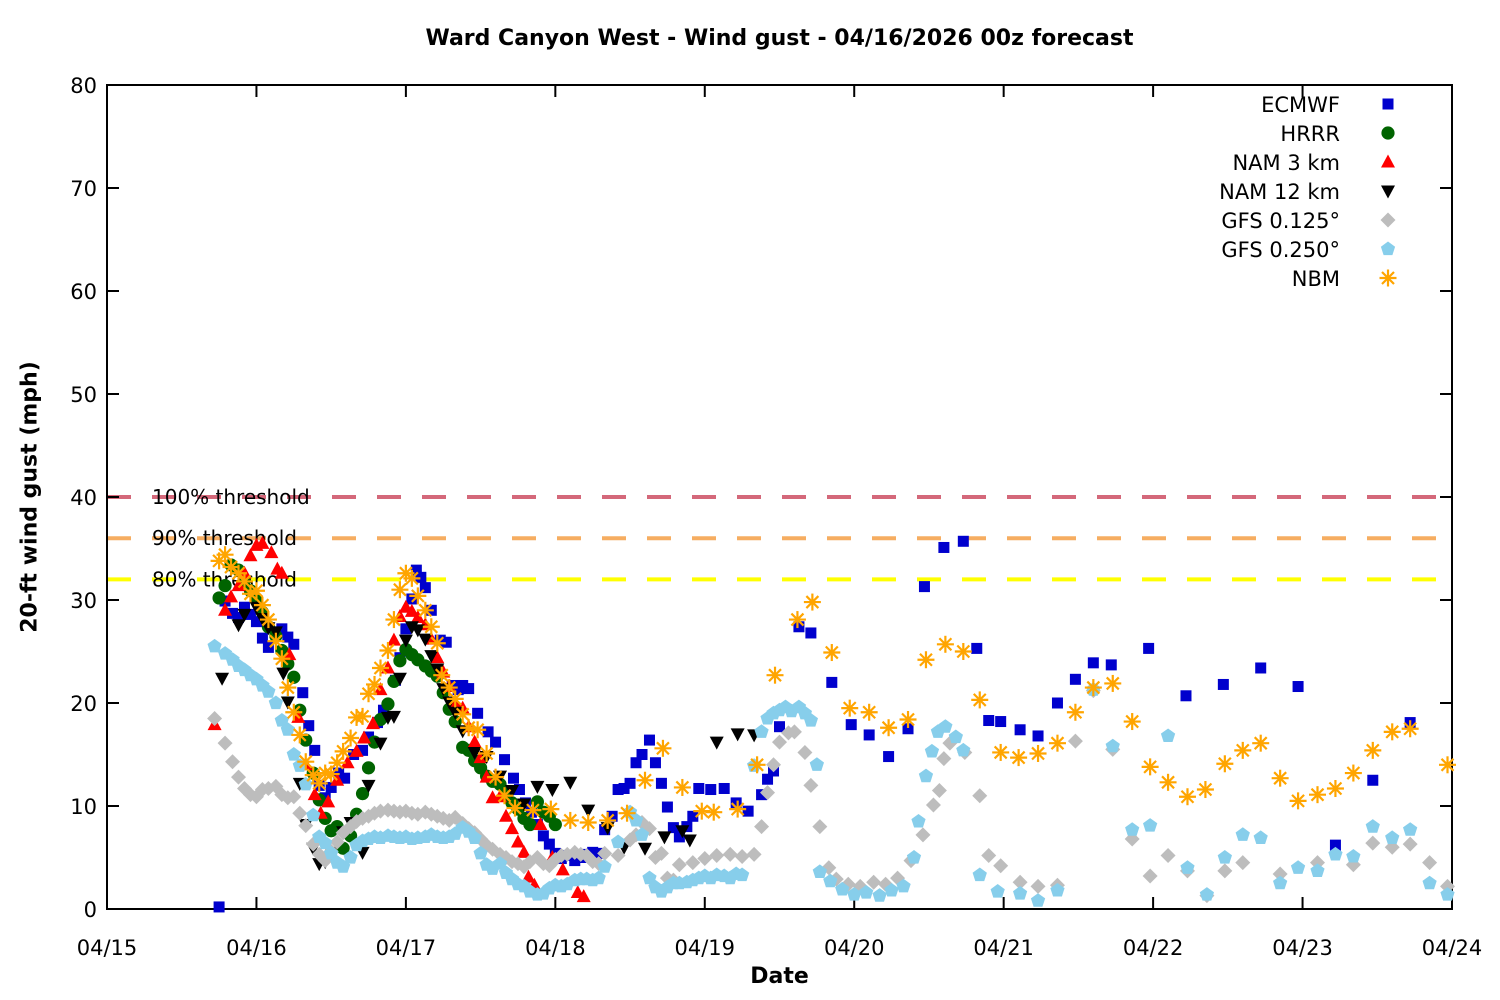 This screenshot has width=1500, height=1000. I want to click on legend-label: NBM, so click(1316, 279).